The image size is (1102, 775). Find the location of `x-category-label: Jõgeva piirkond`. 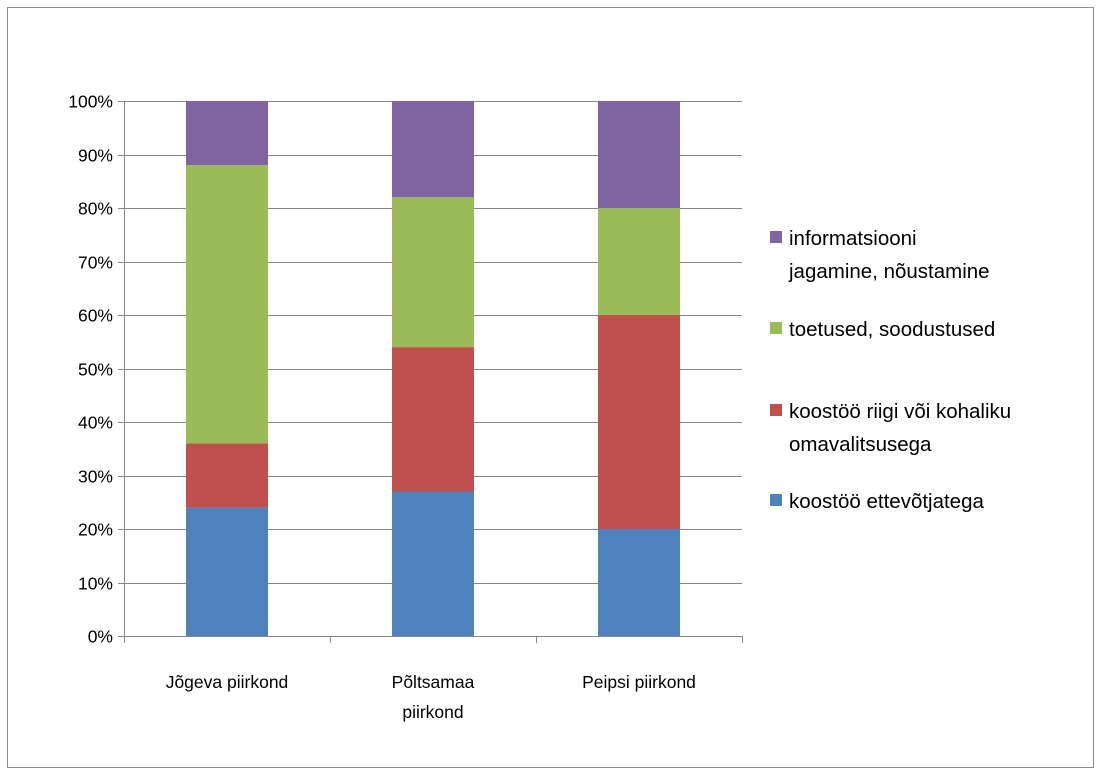

x-category-label: Jõgeva piirkond is located at coordinates (227, 682).